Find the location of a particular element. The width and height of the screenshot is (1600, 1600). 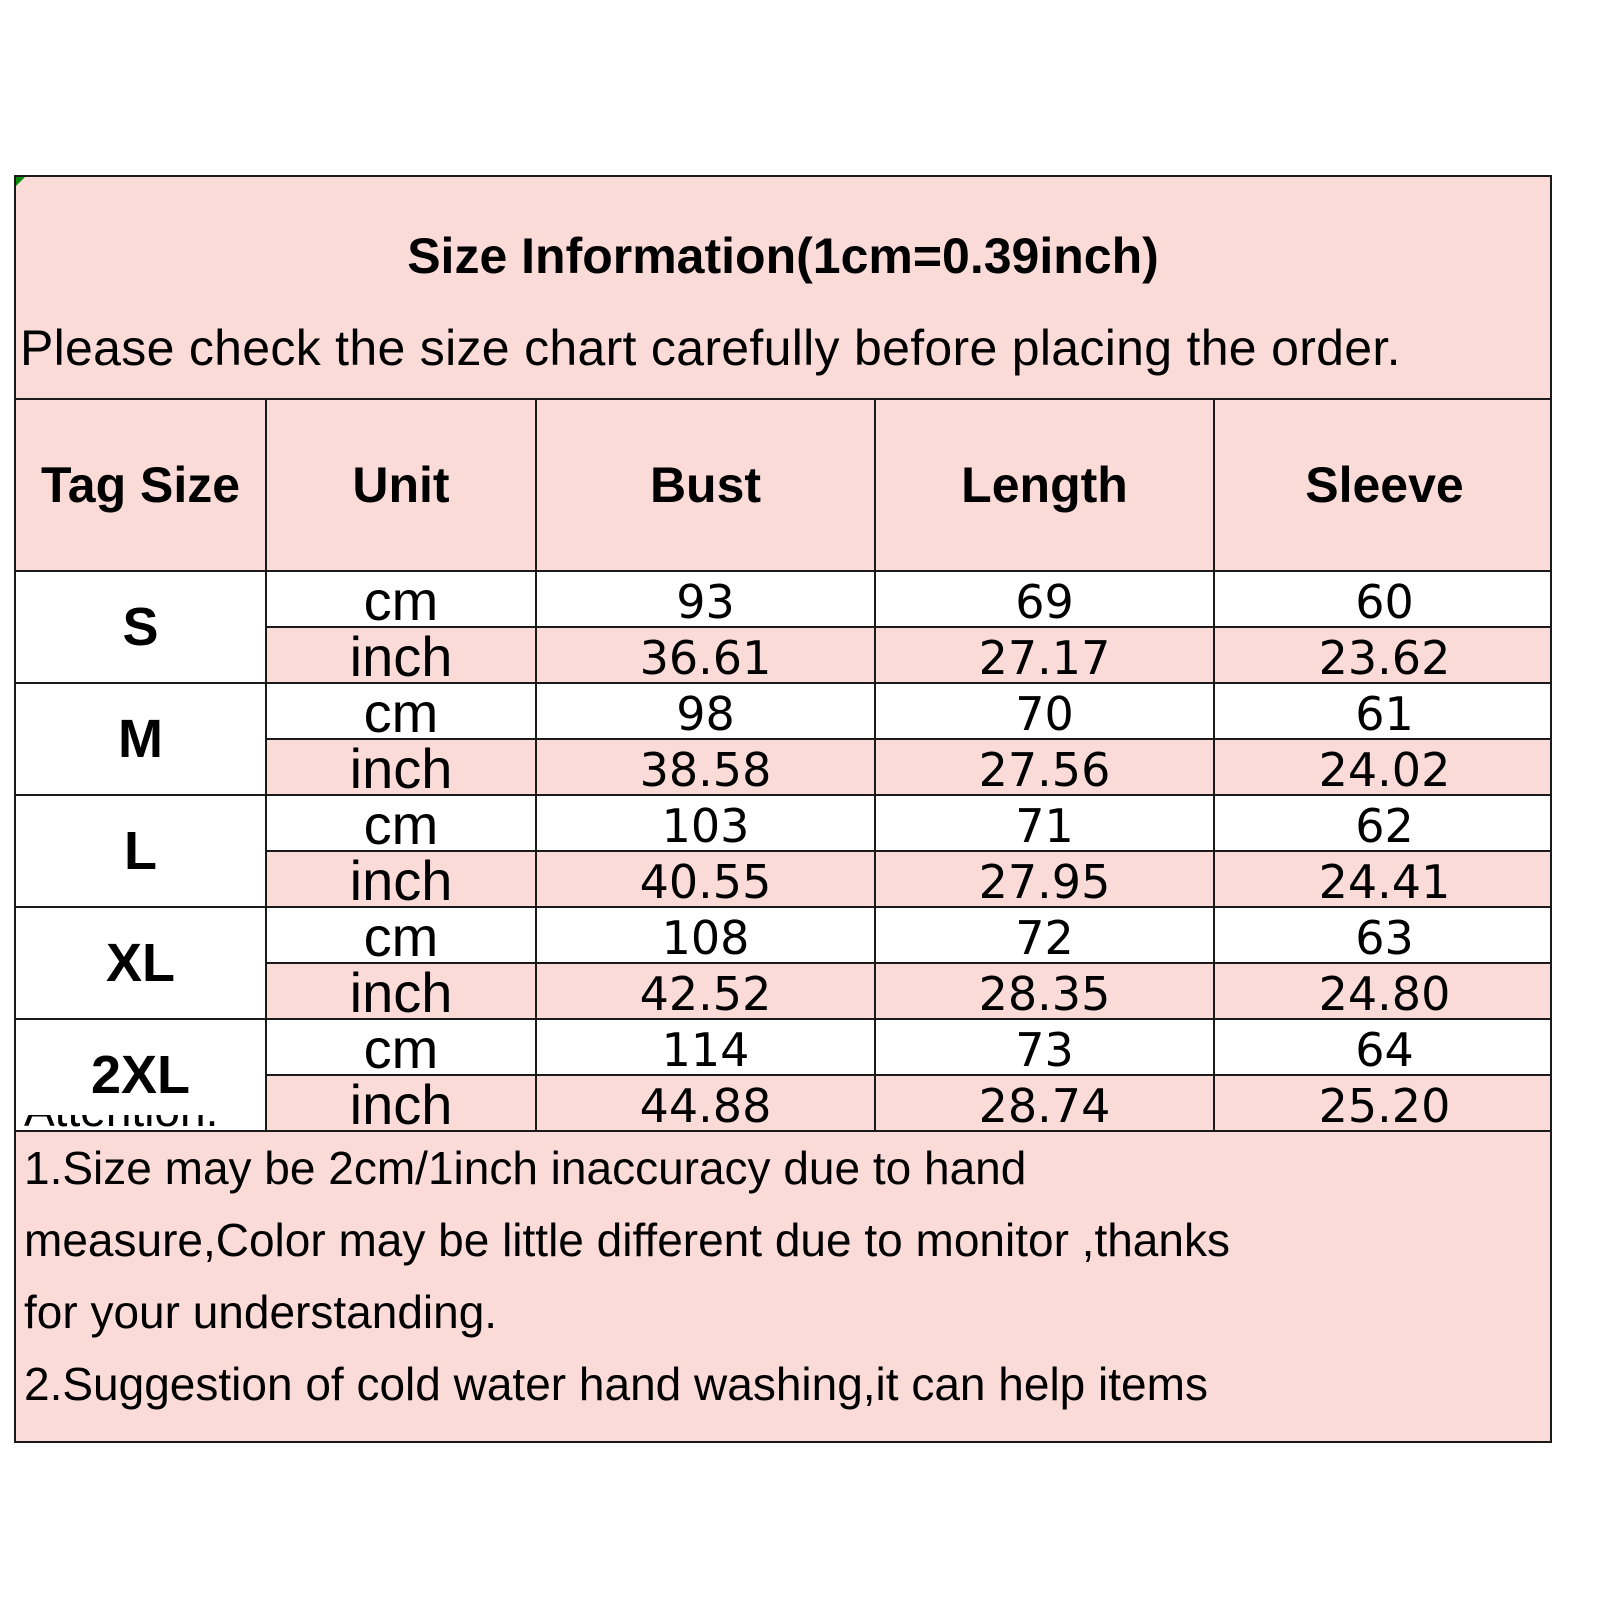

measurement-cell: 25.20 is located at coordinates (1382, 1104).